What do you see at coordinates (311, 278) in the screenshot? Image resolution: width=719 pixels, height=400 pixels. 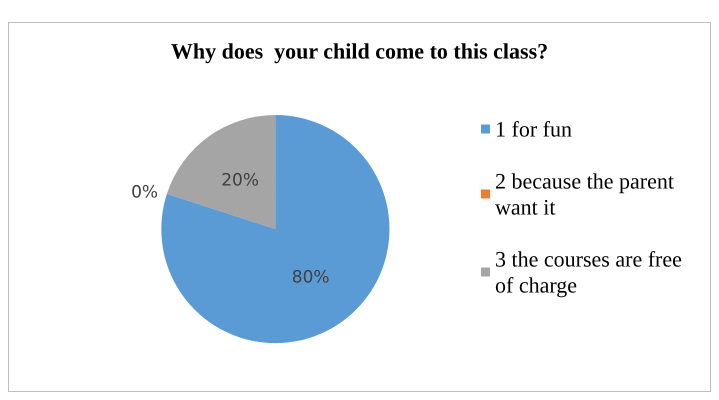 I see `data-label: 80%` at bounding box center [311, 278].